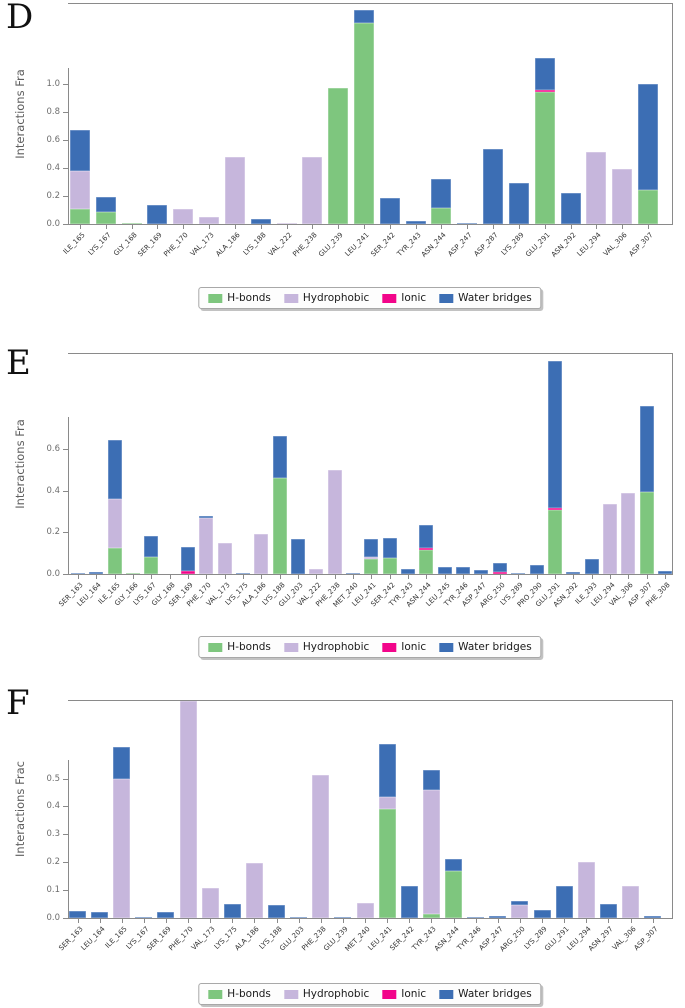 The height and width of the screenshot is (1008, 685). I want to click on x-tick-label: VAL_222, so click(310, 594).